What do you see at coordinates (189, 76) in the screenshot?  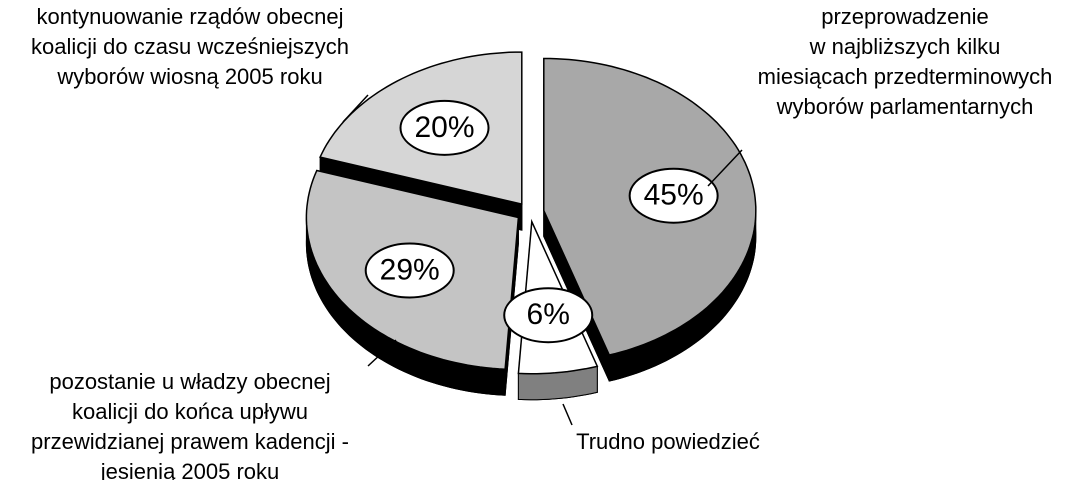 I see `category-label: wyborów wiosną 2005 roku` at bounding box center [189, 76].